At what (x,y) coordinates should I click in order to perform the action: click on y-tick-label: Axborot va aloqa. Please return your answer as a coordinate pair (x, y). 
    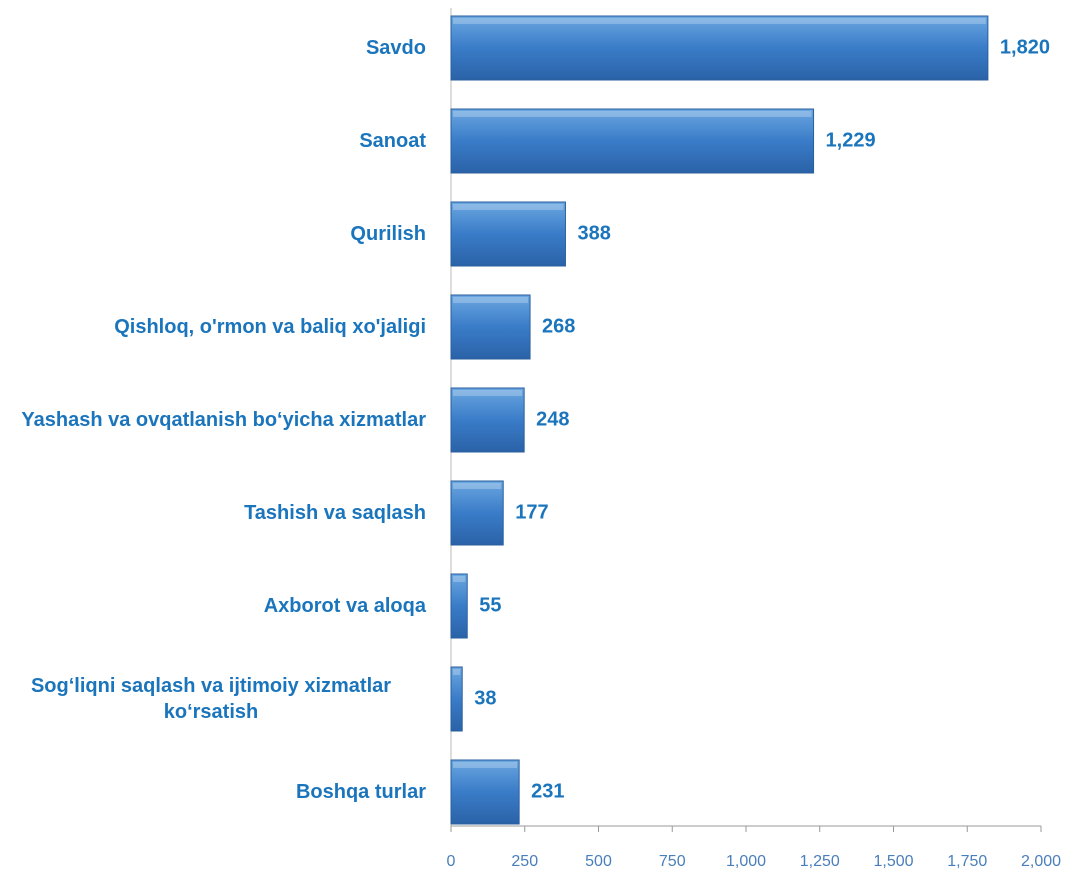
    Looking at the image, I should click on (344, 606).